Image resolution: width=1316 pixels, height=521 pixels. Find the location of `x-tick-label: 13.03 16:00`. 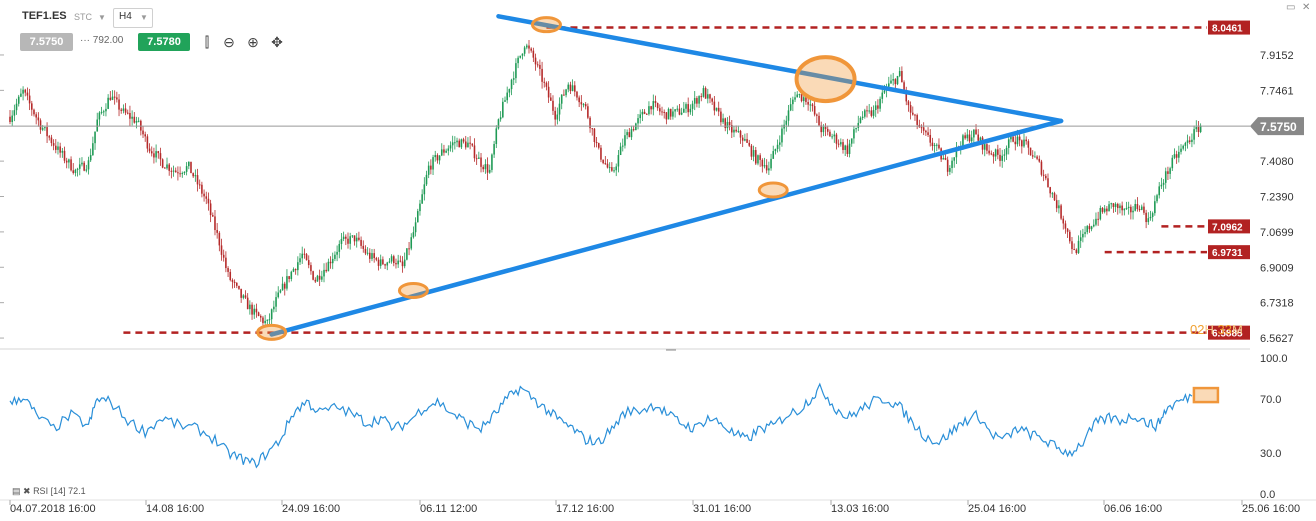

x-tick-label: 13.03 16:00 is located at coordinates (860, 509).